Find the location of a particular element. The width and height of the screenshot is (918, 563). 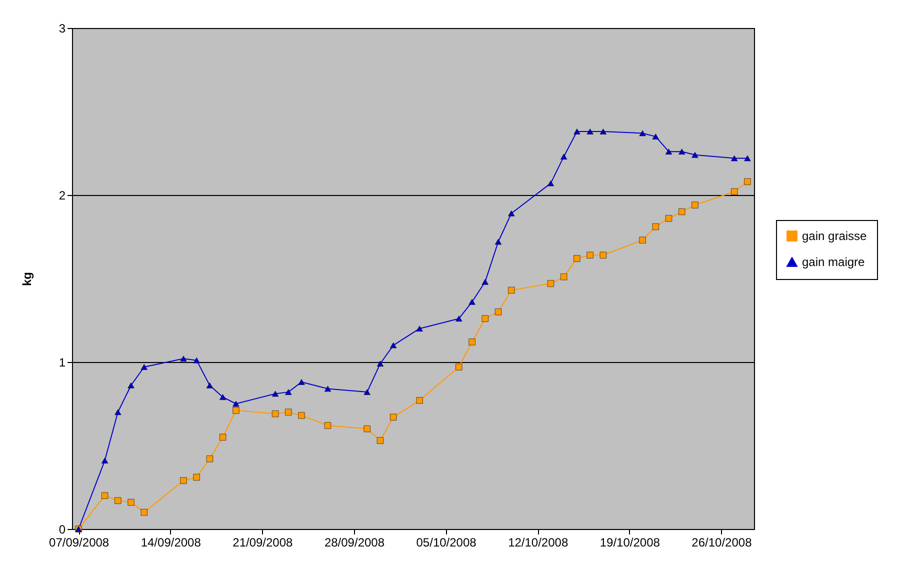

x-tick-label: 21/09/2008 is located at coordinates (263, 543).